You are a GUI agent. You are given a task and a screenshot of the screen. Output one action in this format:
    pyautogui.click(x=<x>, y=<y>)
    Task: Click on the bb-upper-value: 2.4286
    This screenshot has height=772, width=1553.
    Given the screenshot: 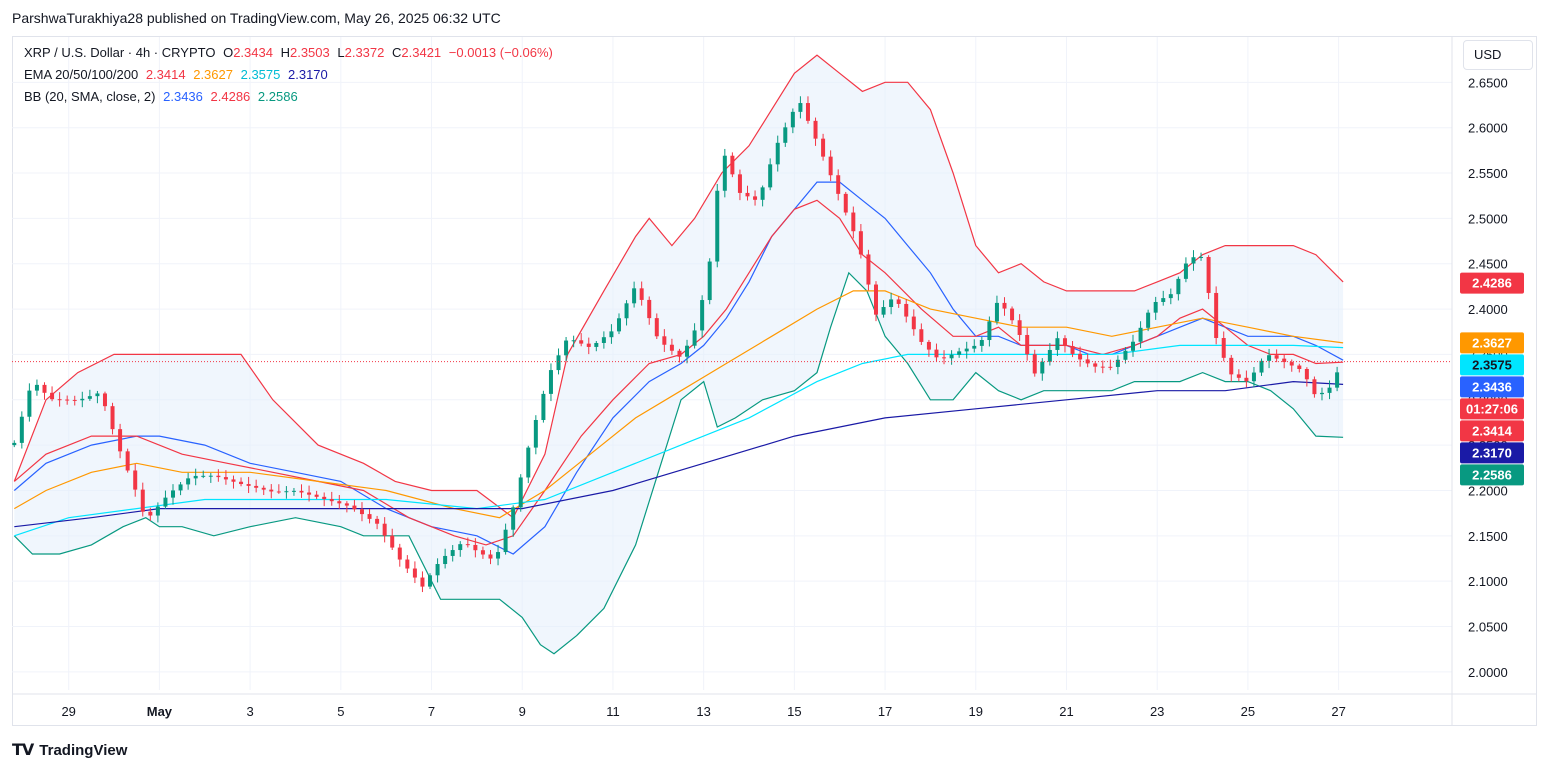 What is the action you would take?
    pyautogui.click(x=230, y=96)
    